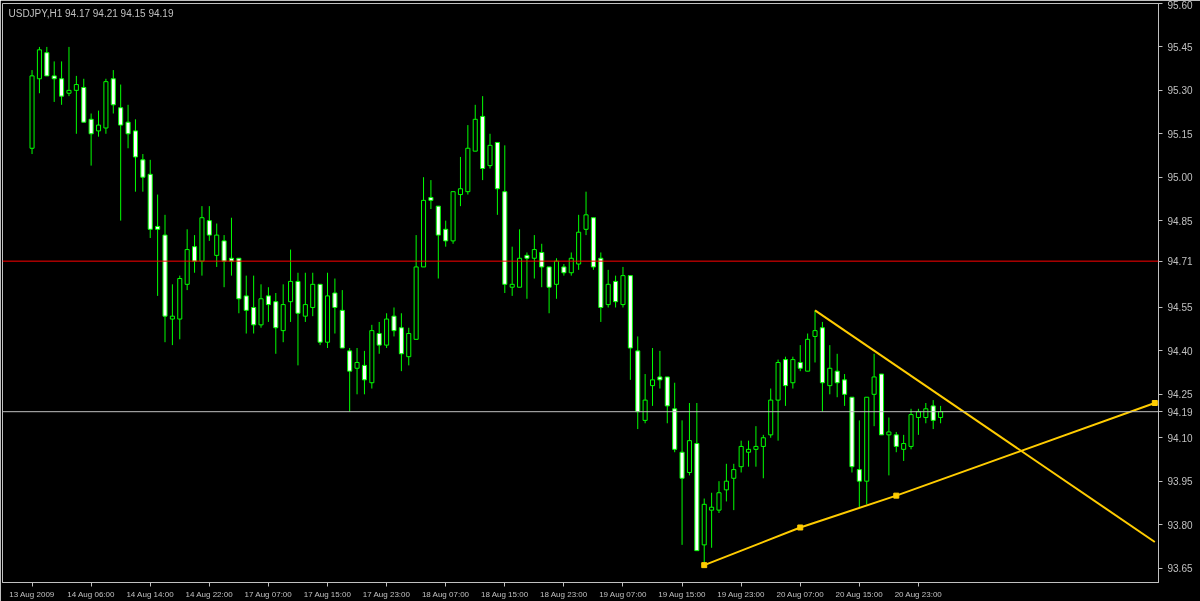 This screenshot has width=1200, height=601. I want to click on y-tick-label: 94.85, so click(1180, 221).